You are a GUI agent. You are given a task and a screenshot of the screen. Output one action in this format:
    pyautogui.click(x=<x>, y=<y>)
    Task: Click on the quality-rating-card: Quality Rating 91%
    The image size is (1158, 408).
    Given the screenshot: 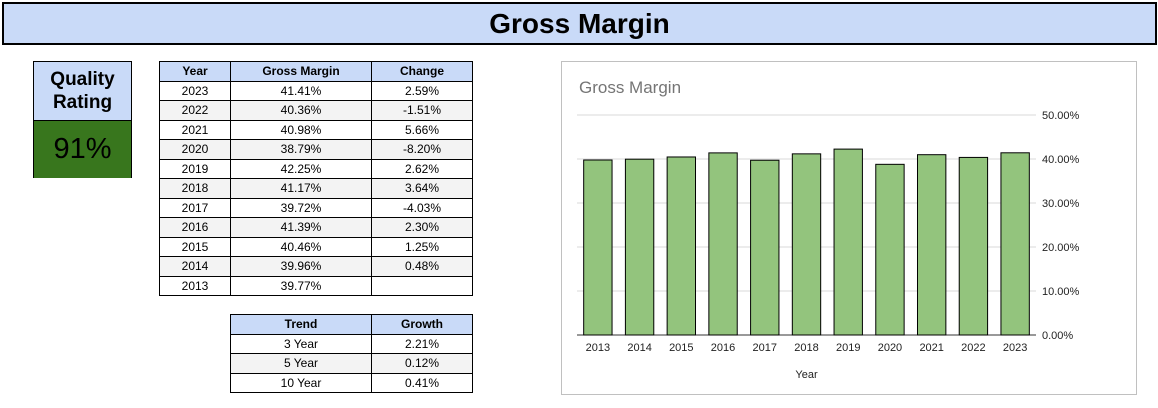 What is the action you would take?
    pyautogui.click(x=82, y=119)
    